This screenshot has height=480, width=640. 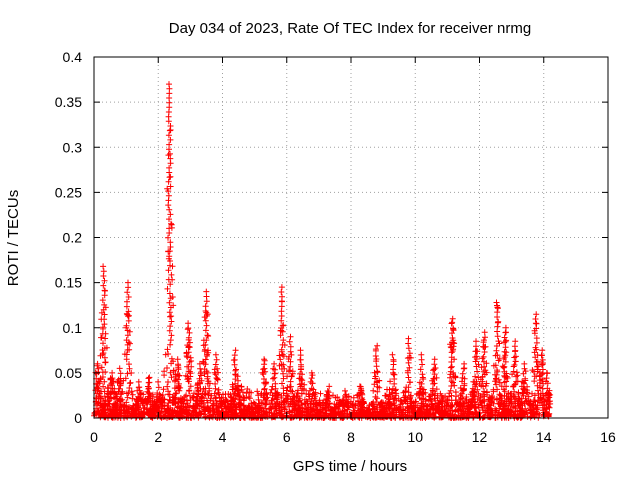 What do you see at coordinates (73, 57) in the screenshot?
I see `y-tick-label: 0.4` at bounding box center [73, 57].